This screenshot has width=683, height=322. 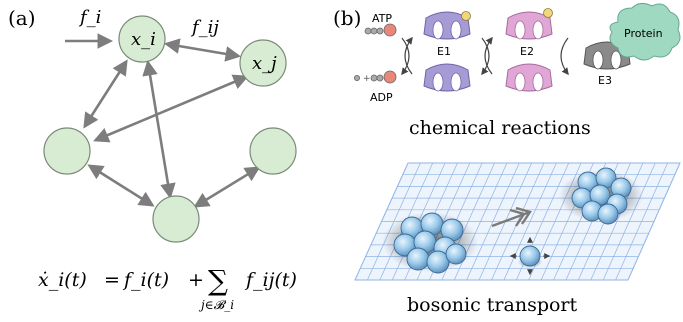 I want to click on e3-label: E3, so click(x=605, y=80).